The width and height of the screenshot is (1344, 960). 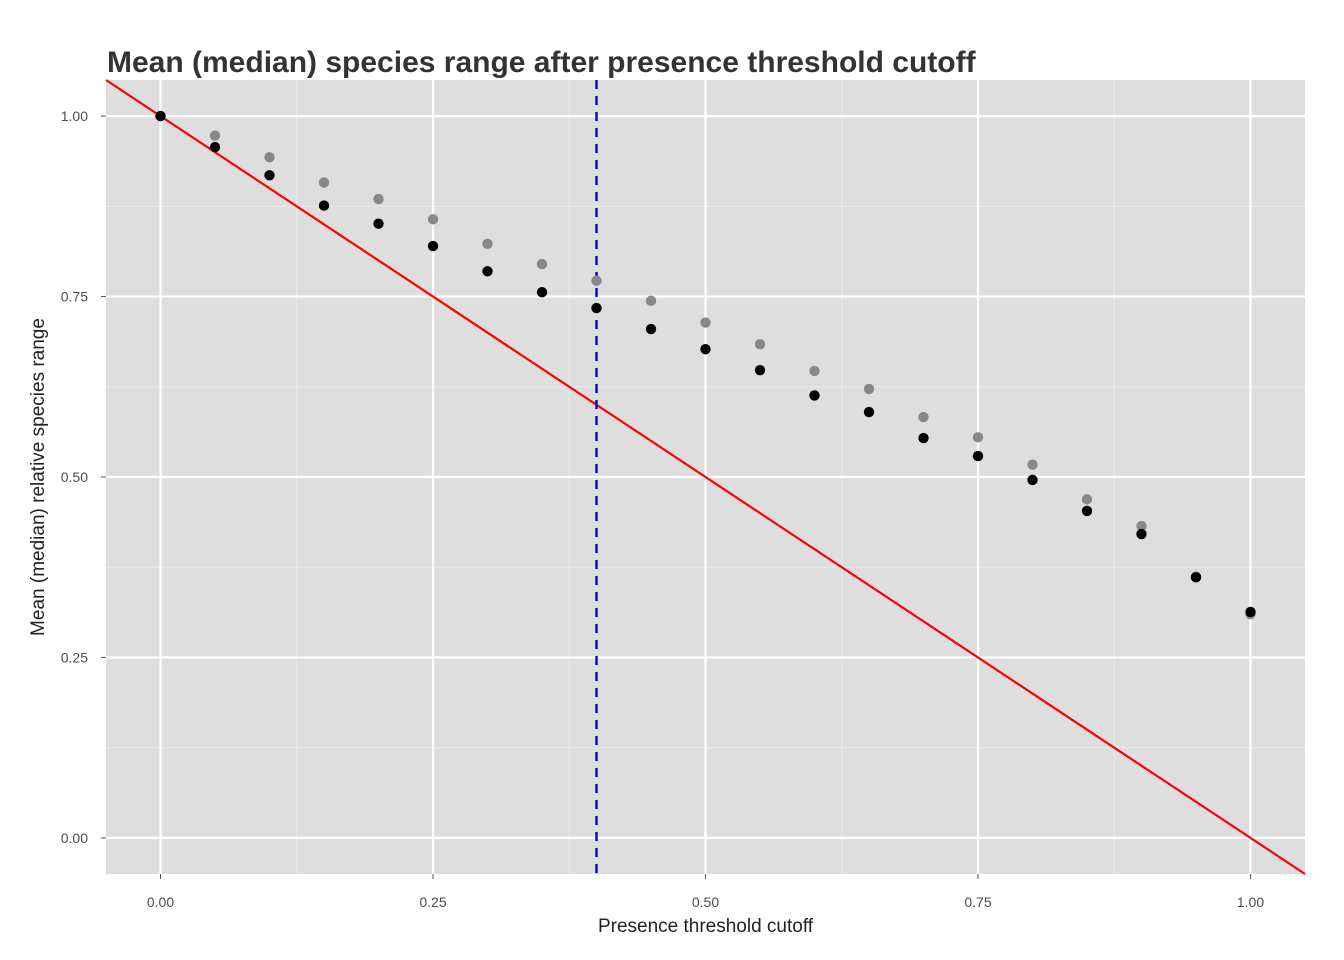 I want to click on y-axis-ticks: 0.00 0.25 0.50 0.75 1.00, so click(x=83, y=477).